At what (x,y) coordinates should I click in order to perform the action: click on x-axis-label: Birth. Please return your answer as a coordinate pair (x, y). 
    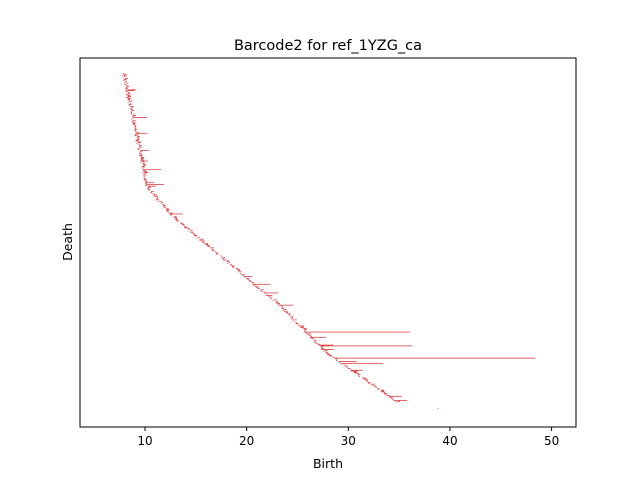
    Looking at the image, I should click on (328, 463).